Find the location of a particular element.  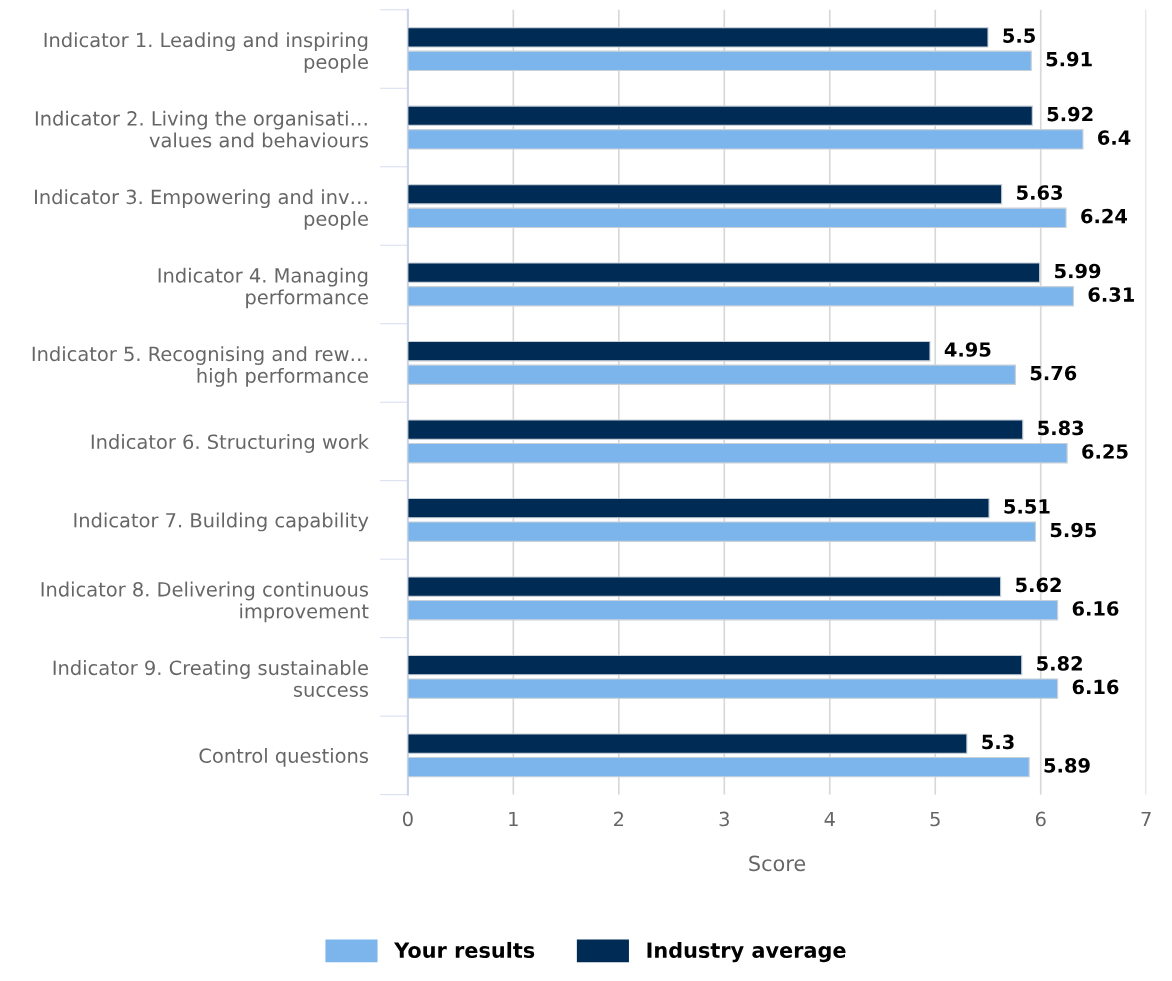

y-tick-label: Indicator 9. Creating sustainable success is located at coordinates (211, 678).